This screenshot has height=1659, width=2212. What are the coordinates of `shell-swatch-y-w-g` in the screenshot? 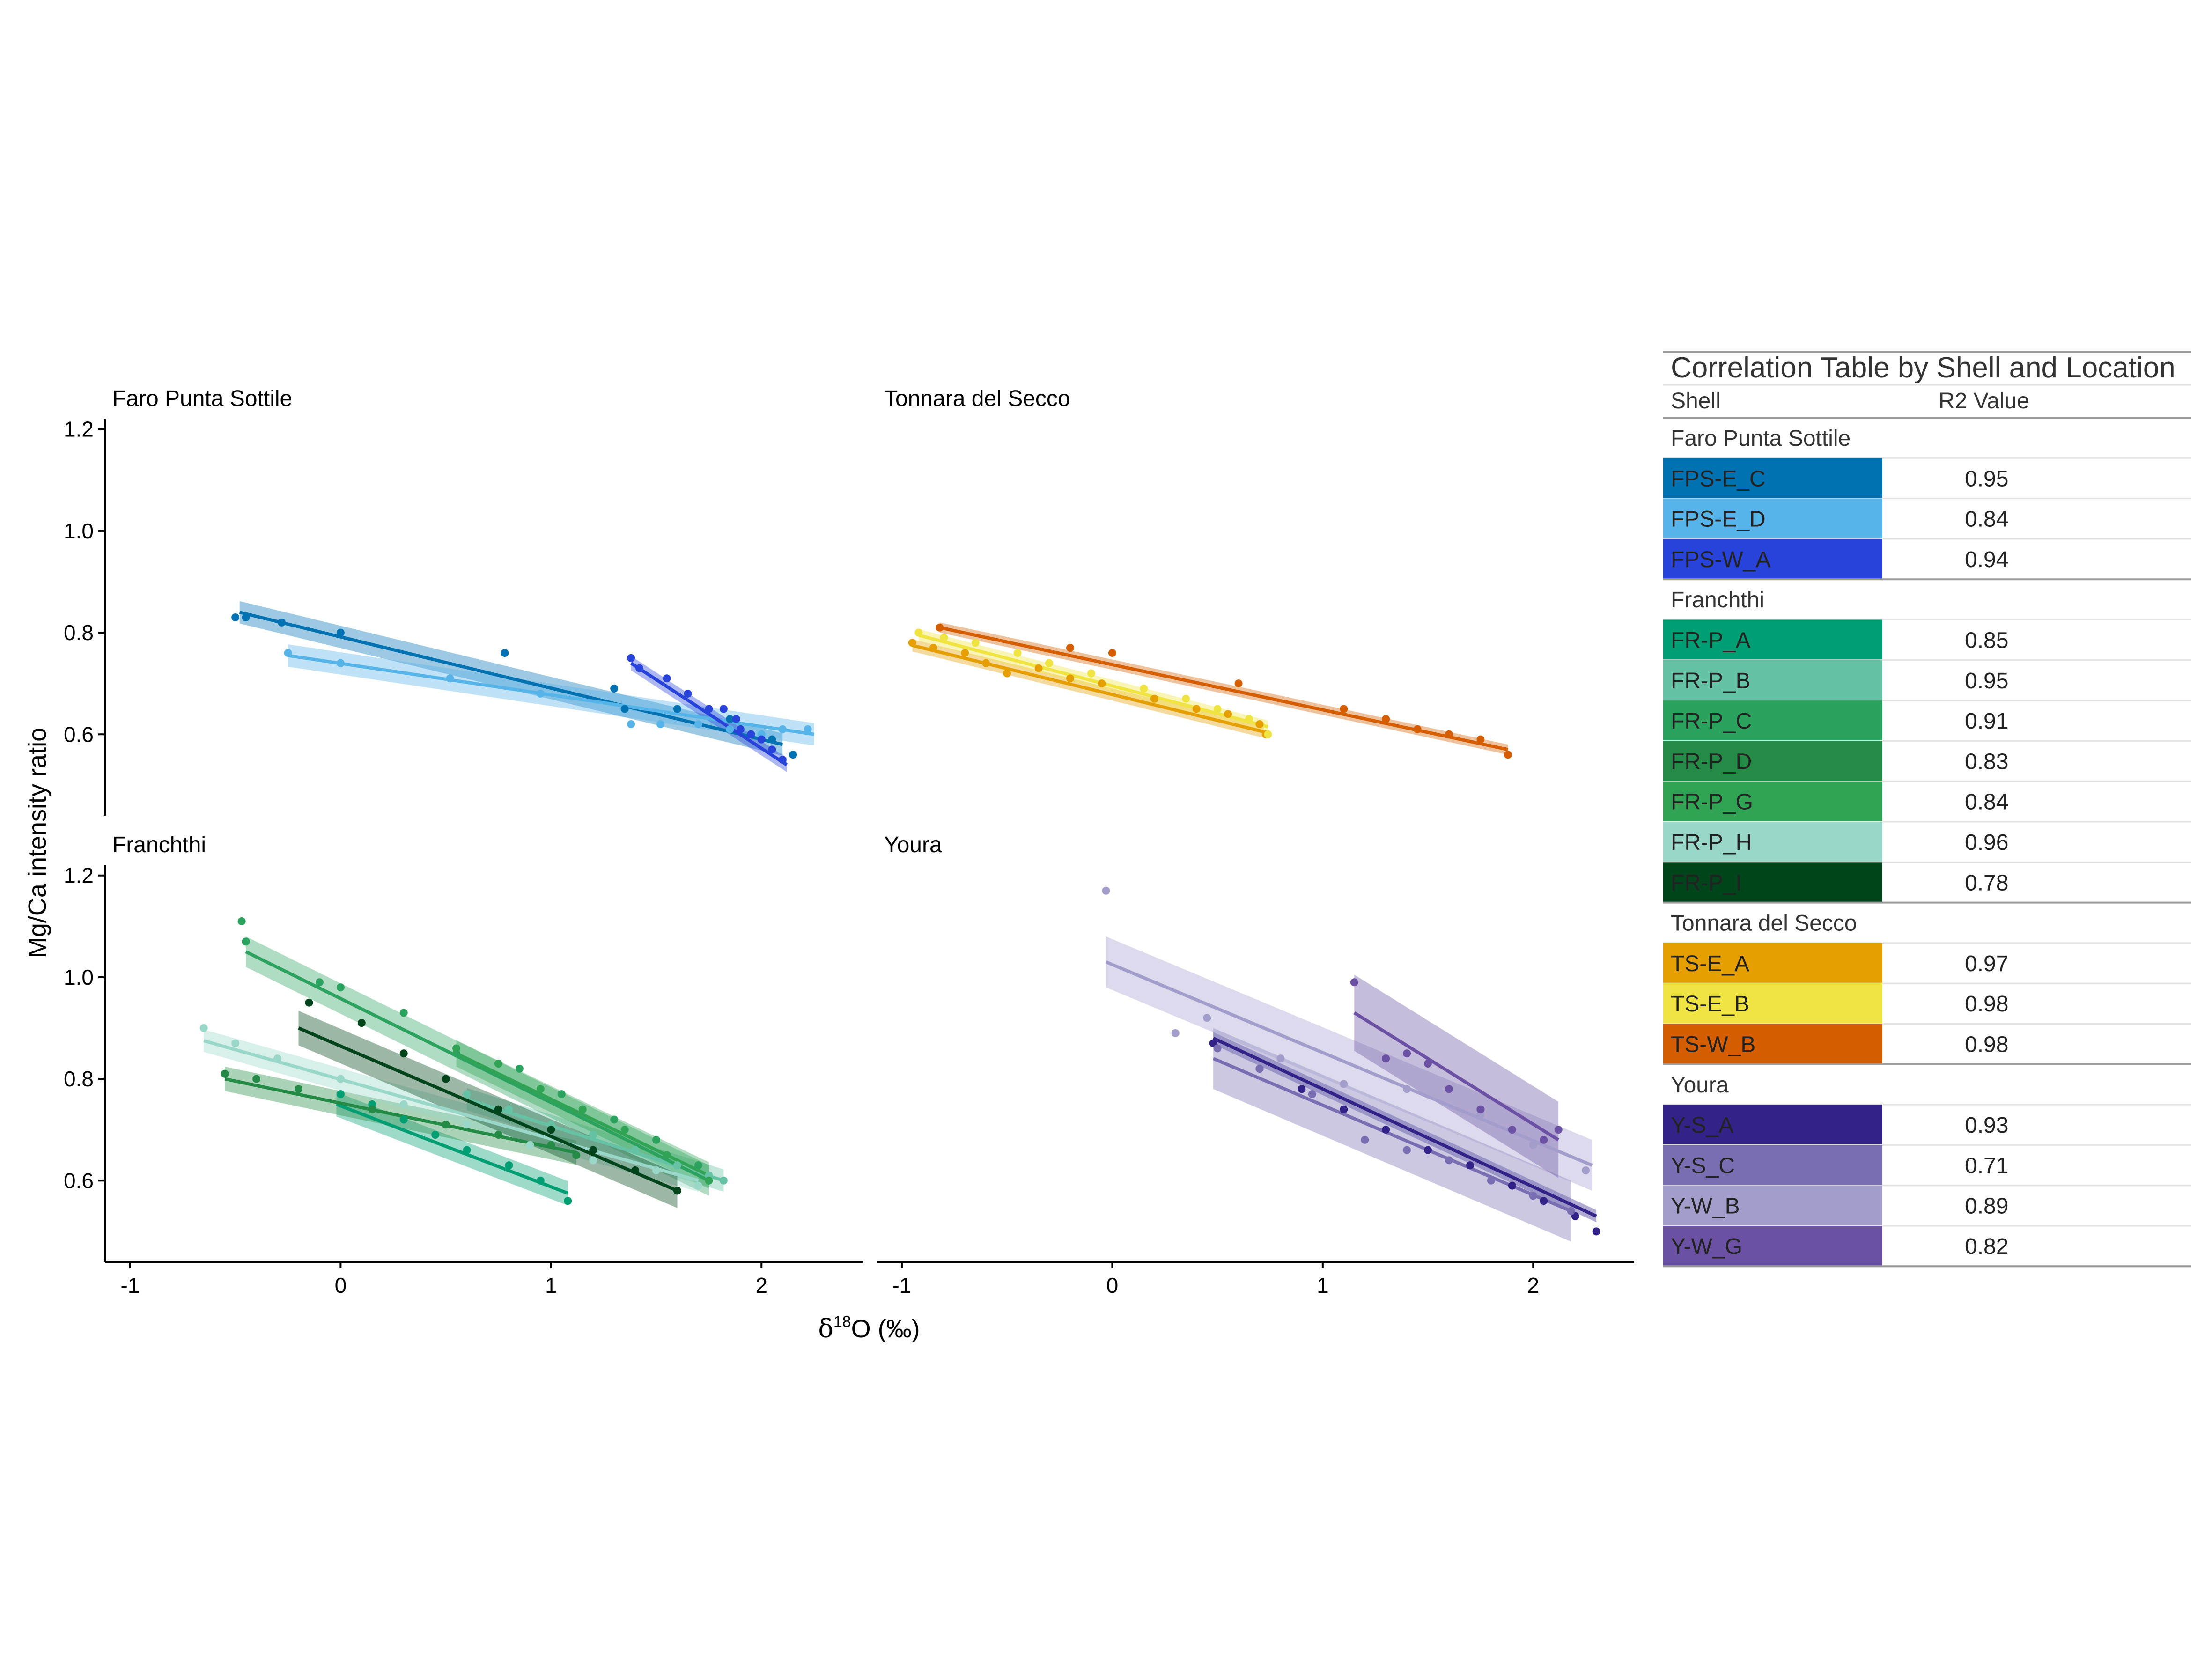 It's located at (1772, 1247).